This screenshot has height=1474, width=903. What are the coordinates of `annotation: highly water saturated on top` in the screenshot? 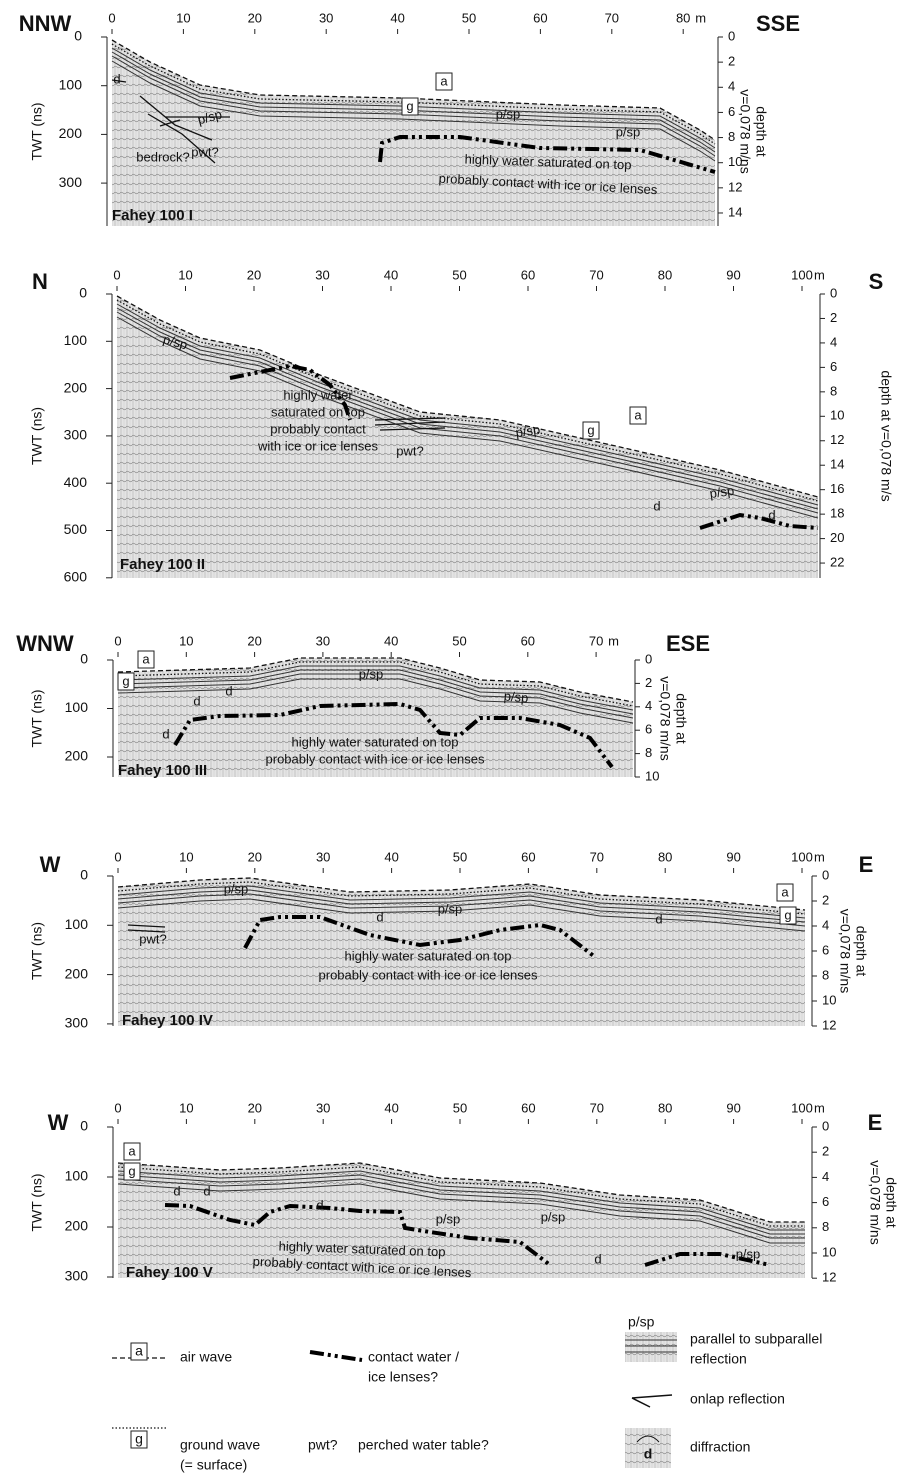 It's located at (428, 955).